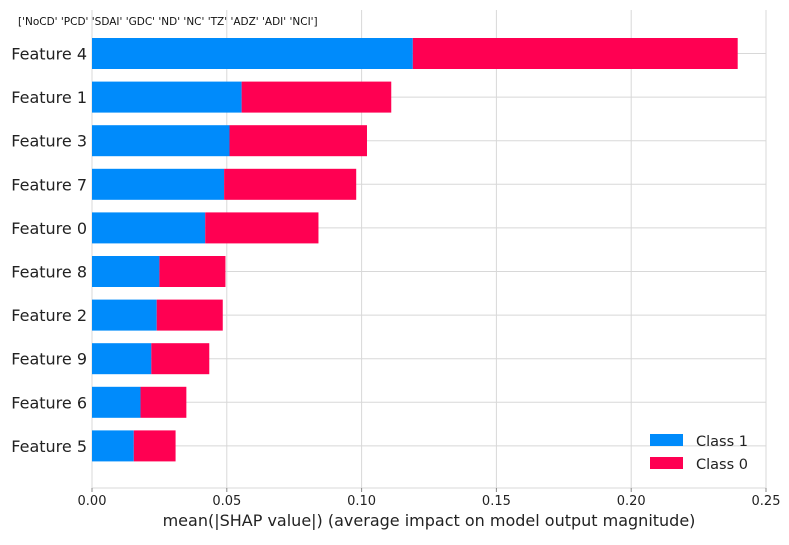 This screenshot has height=545, width=789. I want to click on y-tick-label: Feature 8, so click(49, 272).